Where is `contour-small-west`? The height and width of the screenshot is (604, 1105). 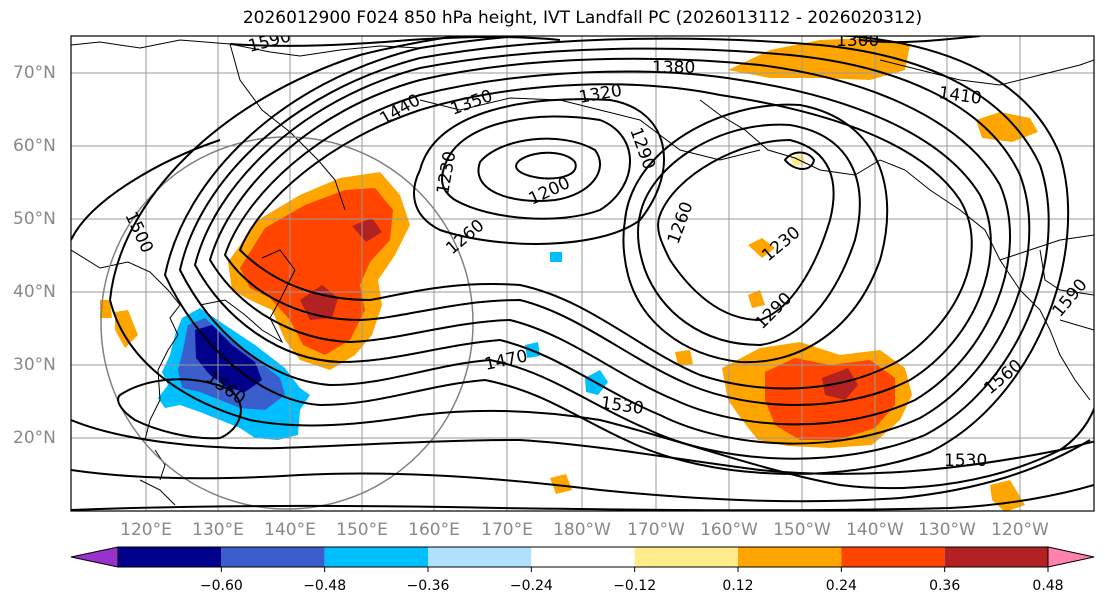 contour-small-west is located at coordinates (179, 409).